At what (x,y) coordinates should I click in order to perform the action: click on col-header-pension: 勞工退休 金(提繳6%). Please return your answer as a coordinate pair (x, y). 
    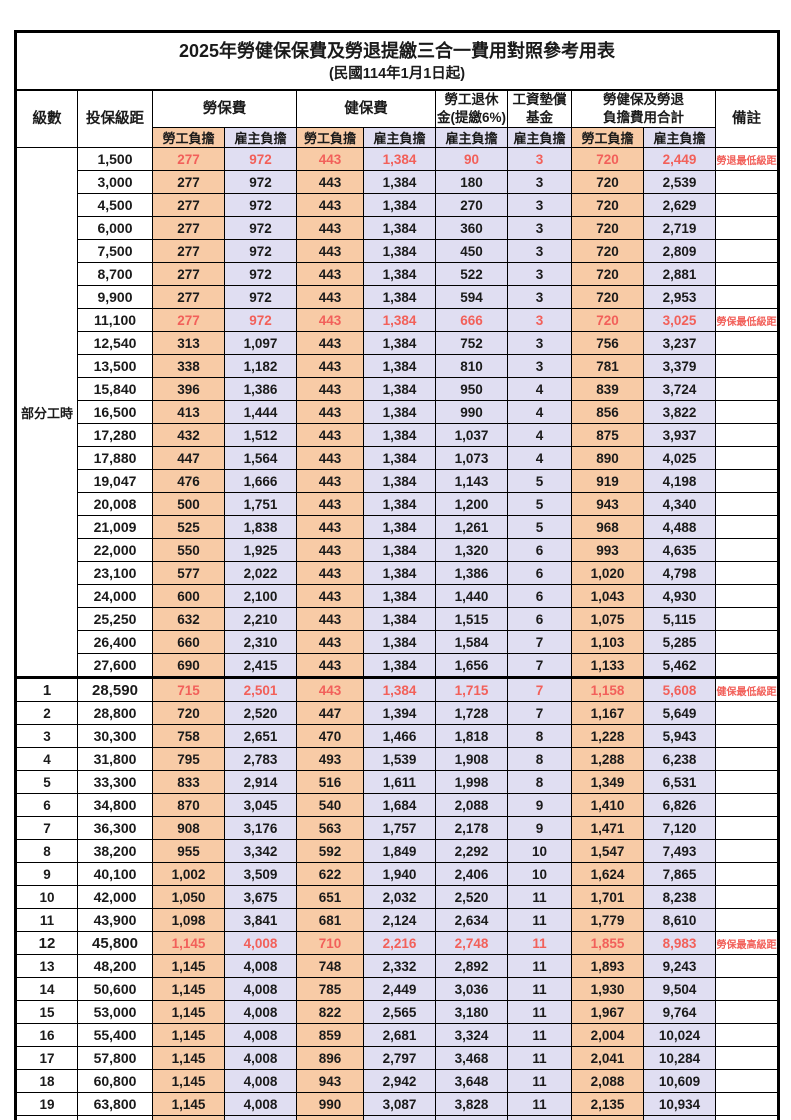
    Looking at the image, I should click on (471, 108).